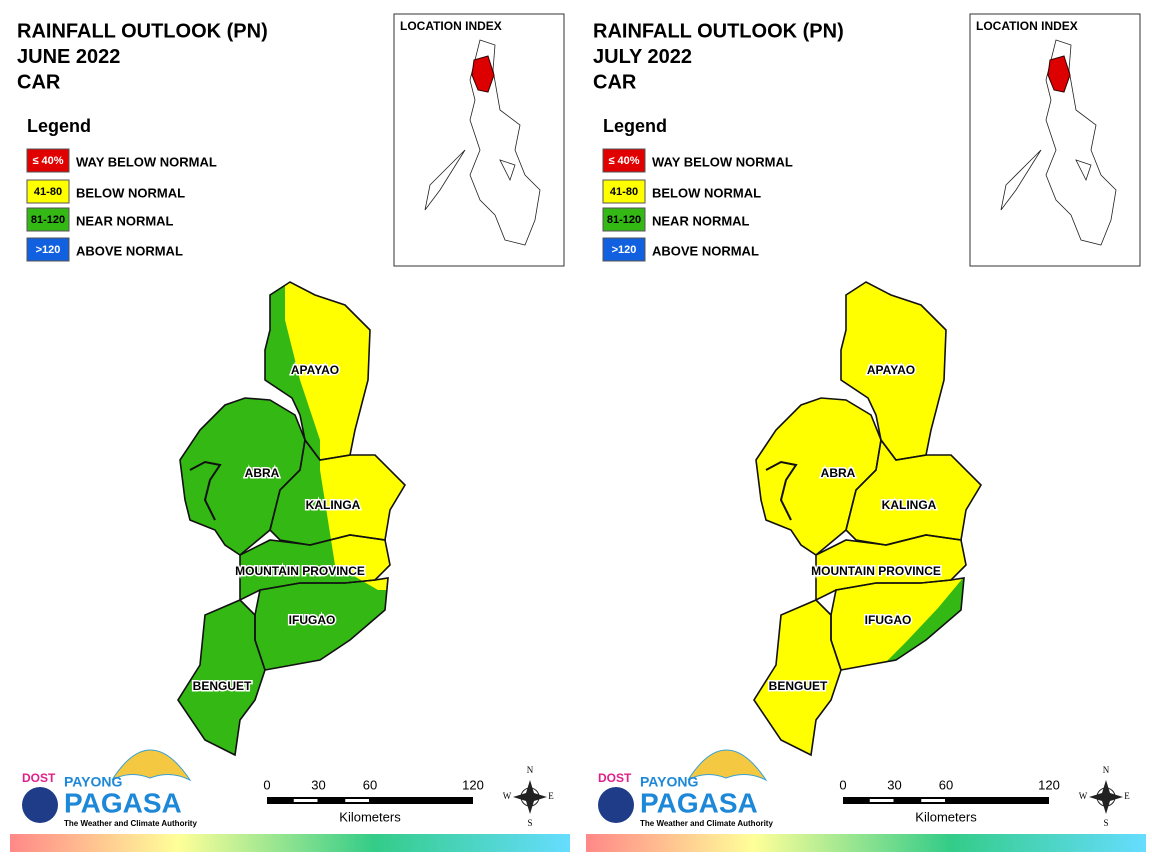 This screenshot has height=864, width=1152. I want to click on index-map, so click(482, 142).